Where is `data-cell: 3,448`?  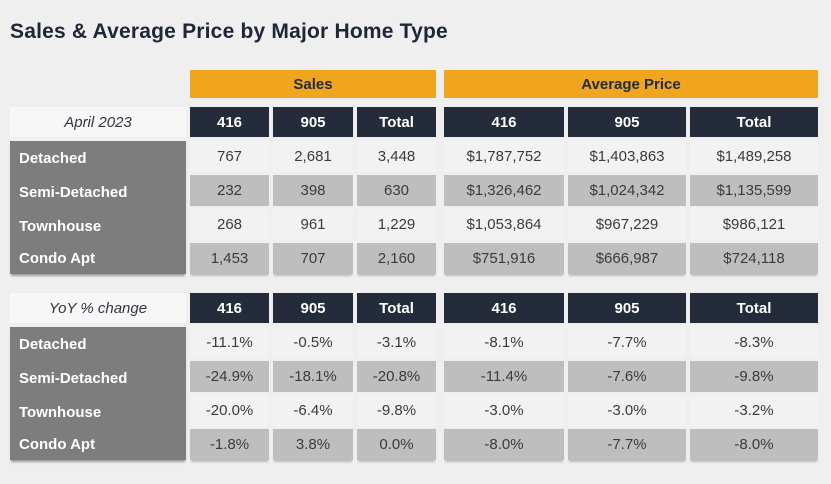
data-cell: 3,448 is located at coordinates (396, 156).